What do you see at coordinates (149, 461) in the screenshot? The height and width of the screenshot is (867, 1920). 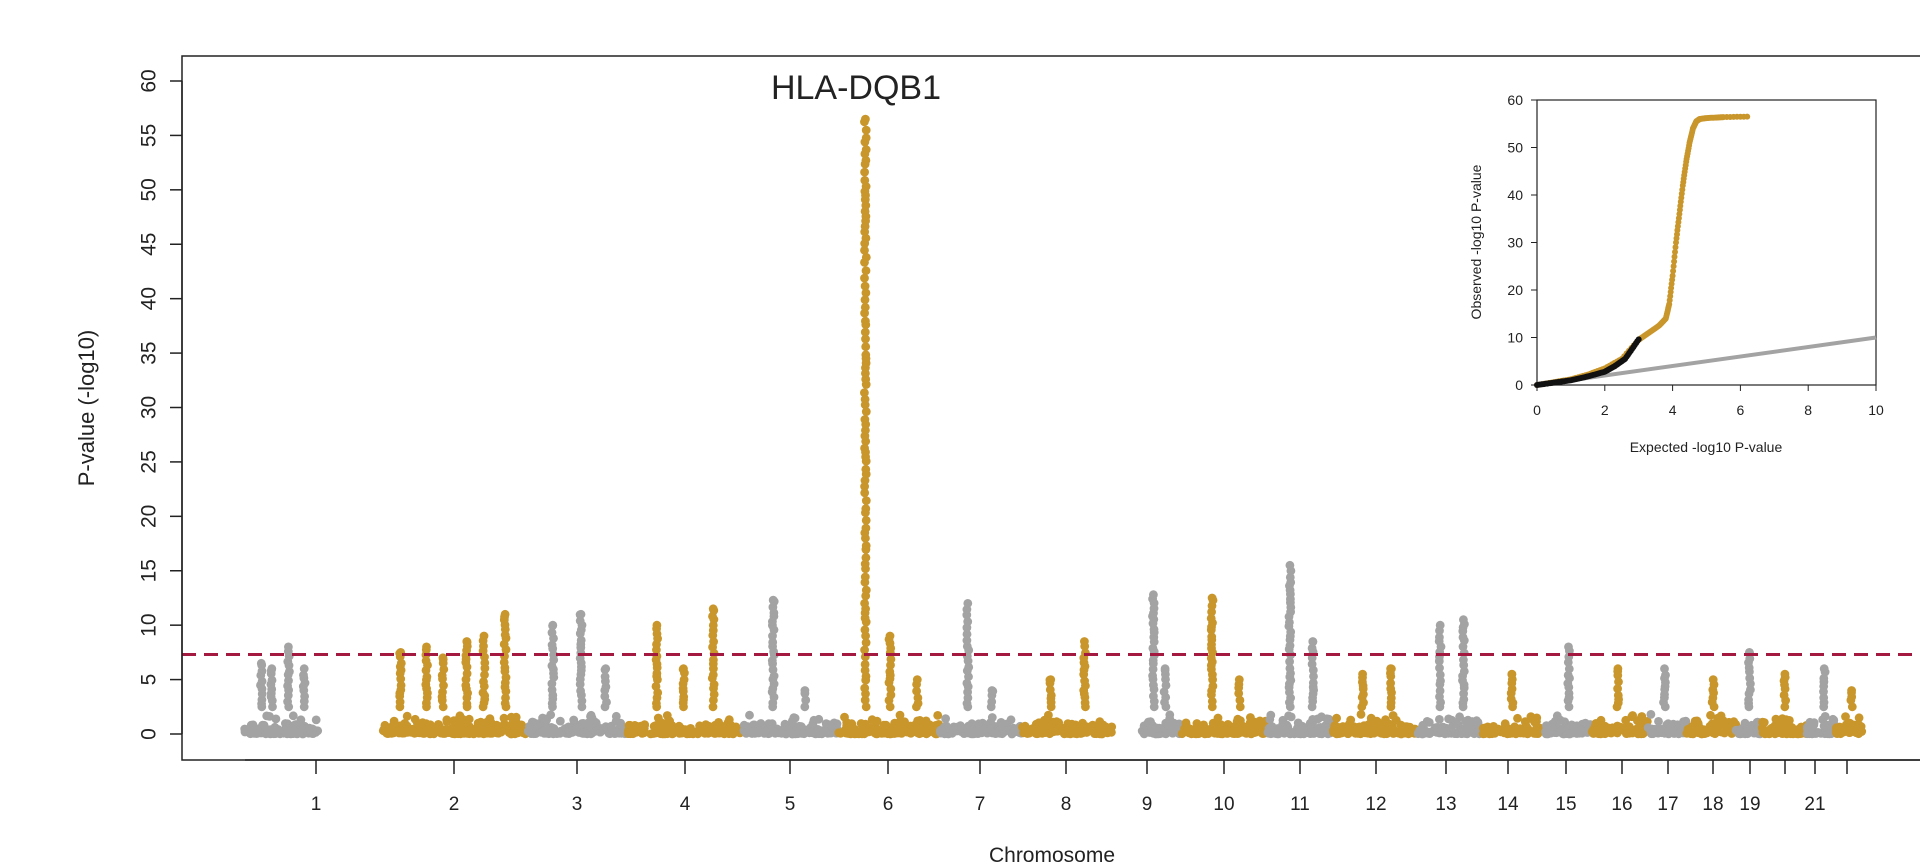 I see `y-tick-label: 25` at bounding box center [149, 461].